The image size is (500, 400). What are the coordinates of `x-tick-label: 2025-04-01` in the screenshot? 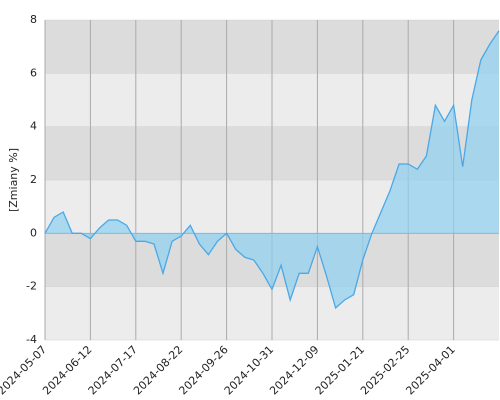 It's located at (430, 370).